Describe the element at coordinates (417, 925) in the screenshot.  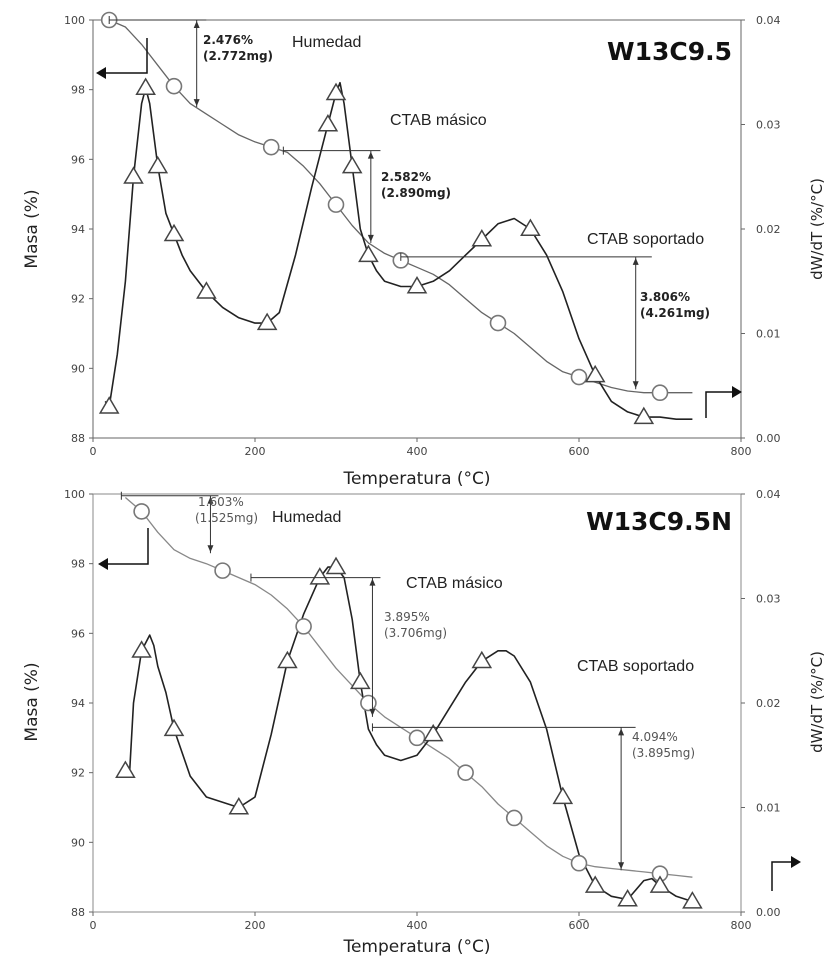
I see `x-tick-label: 400` at that location.